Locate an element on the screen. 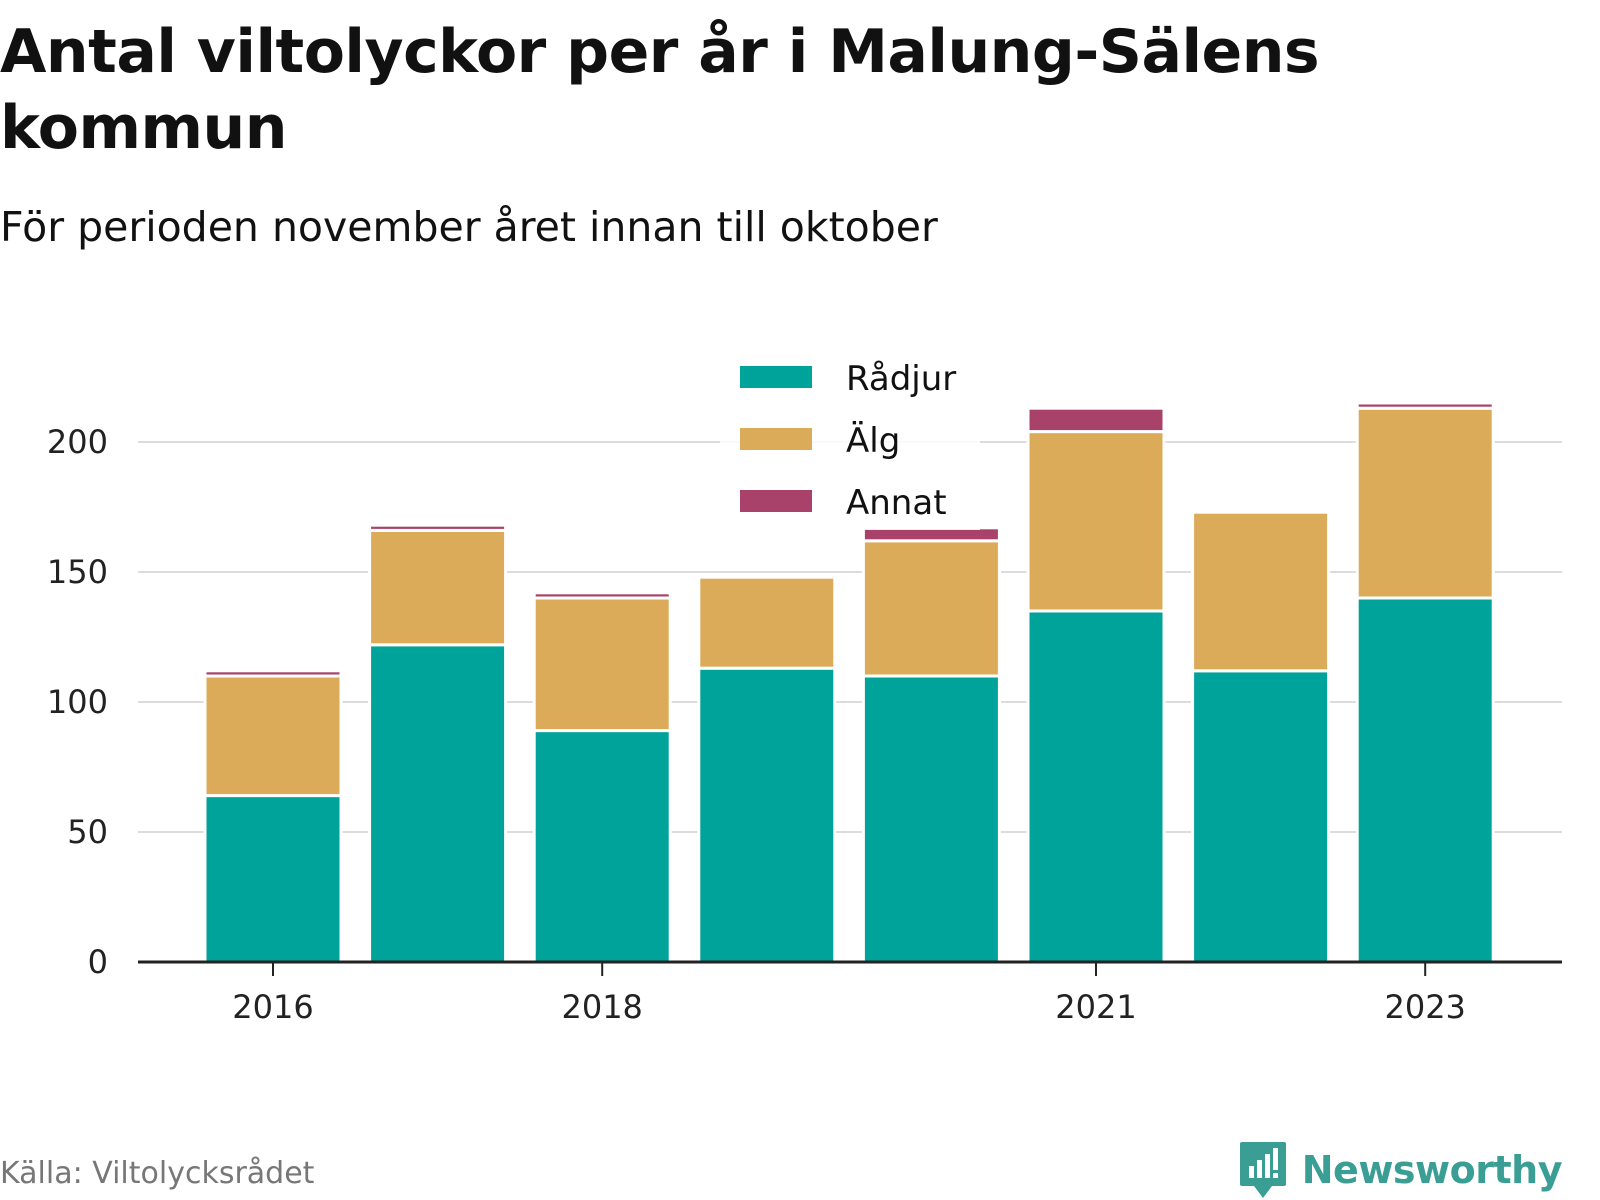 This screenshot has width=1600, height=1200. x-axis: 2016 2018 2021 2023 is located at coordinates (850, 993).